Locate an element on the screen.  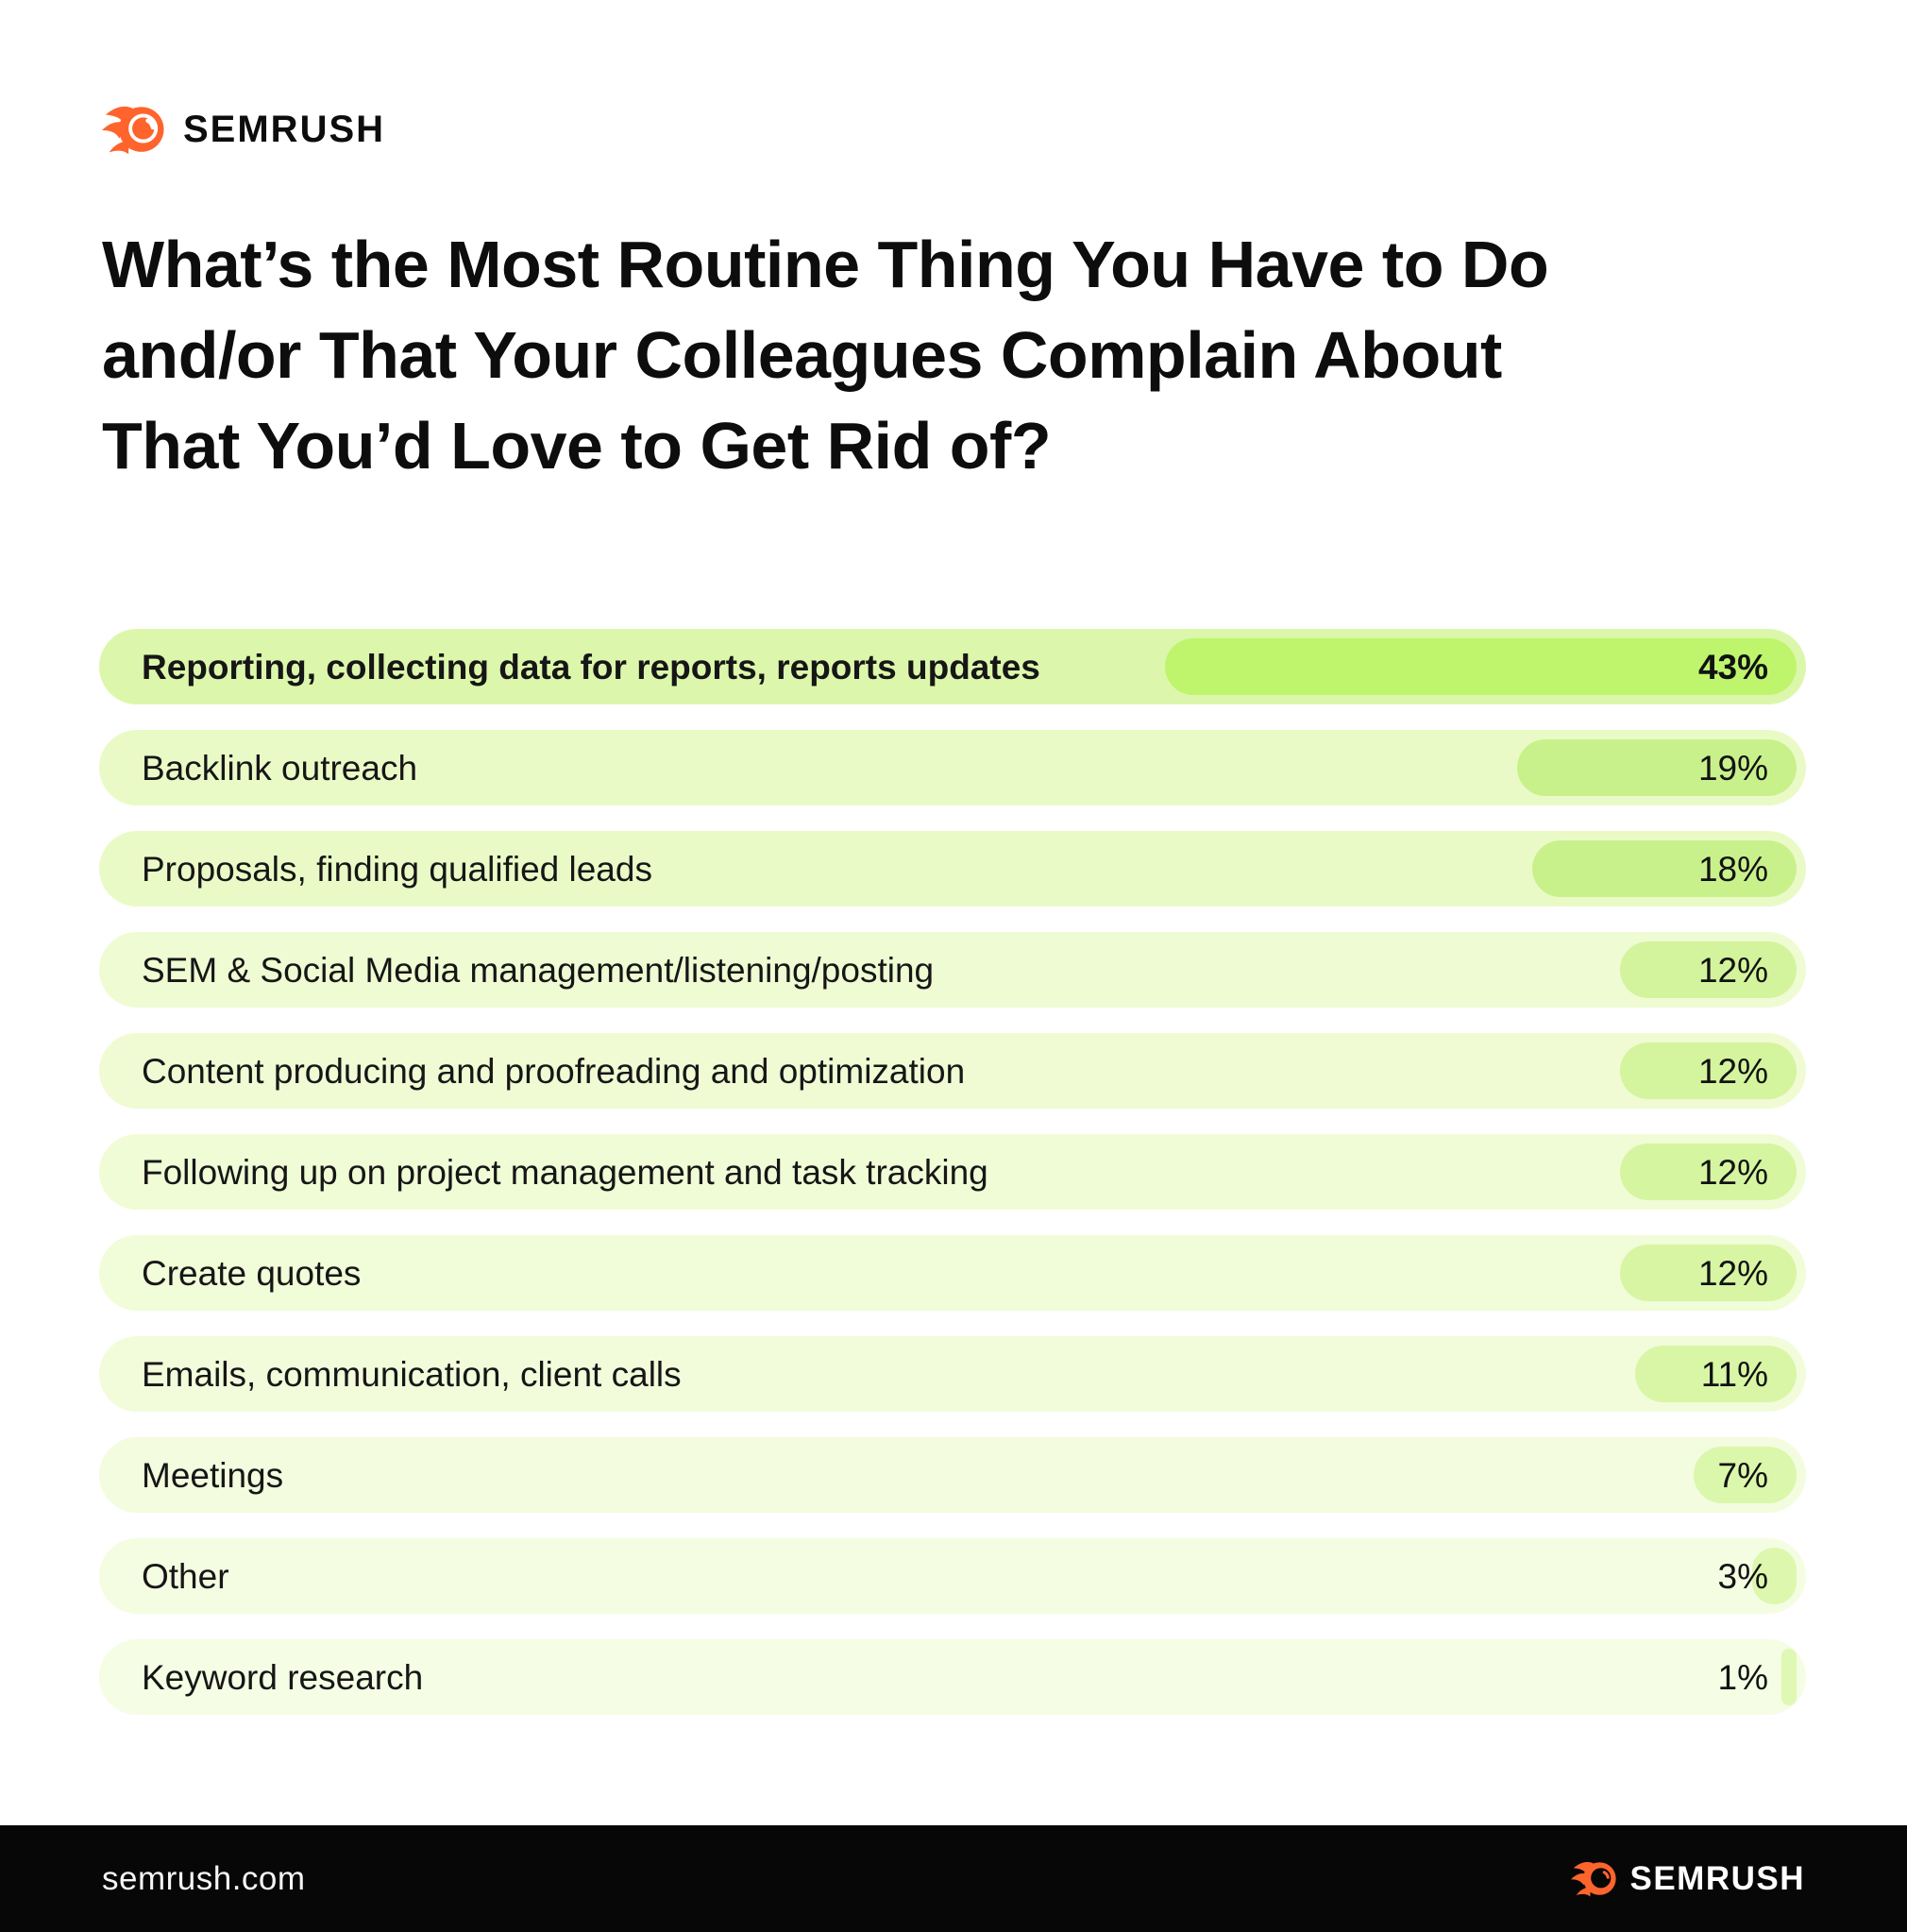
footer-semrush-logo: SEMRUSH is located at coordinates (1688, 1879).